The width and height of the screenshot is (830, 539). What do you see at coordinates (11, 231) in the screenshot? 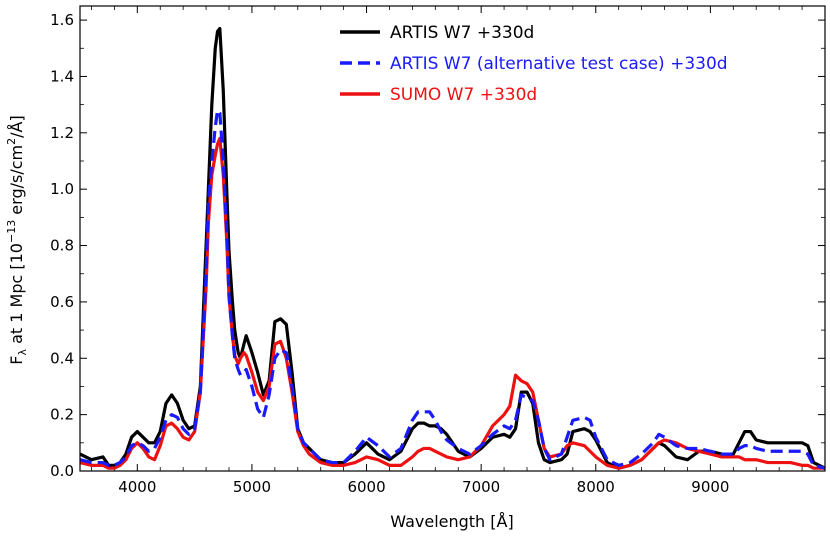
I see `y-label-sup1: −13` at bounding box center [11, 231].